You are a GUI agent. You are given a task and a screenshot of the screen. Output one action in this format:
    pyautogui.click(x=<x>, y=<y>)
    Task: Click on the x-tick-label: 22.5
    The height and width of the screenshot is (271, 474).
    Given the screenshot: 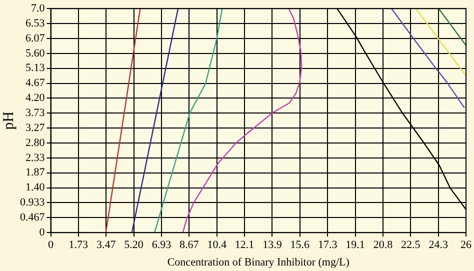 What is the action you would take?
    pyautogui.click(x=411, y=245)
    